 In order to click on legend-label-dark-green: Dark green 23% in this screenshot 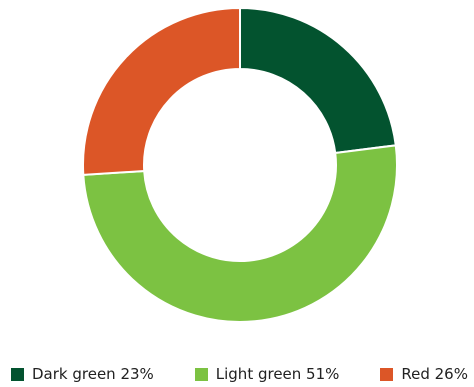, I will do `click(93, 374)`.